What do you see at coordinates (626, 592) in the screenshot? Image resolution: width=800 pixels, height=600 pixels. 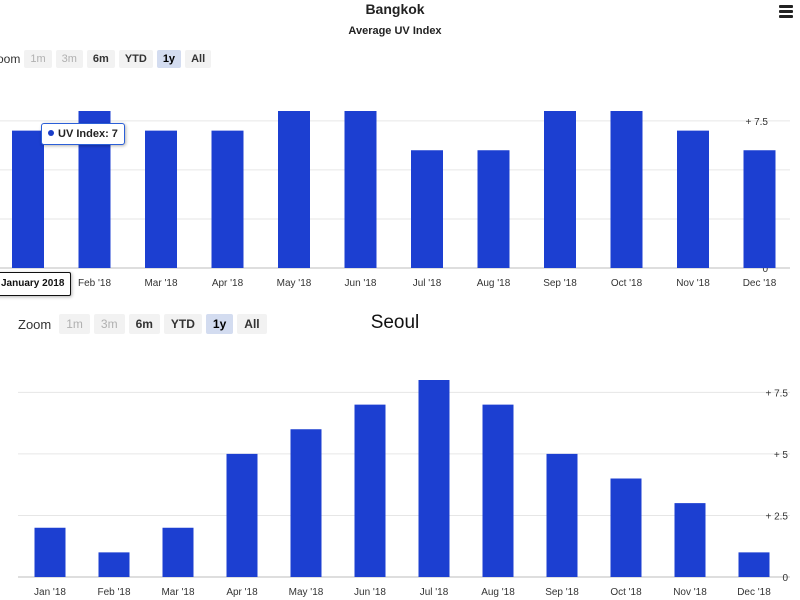 I see `seoul-xtick-label: Oct '18` at bounding box center [626, 592].